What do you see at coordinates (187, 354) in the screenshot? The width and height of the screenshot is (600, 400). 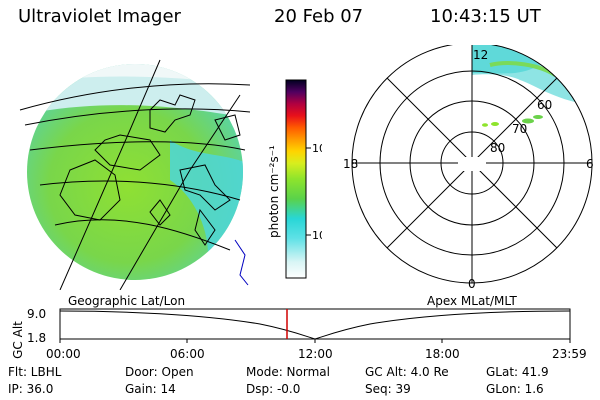 I see `time-tick-0600: 06:00` at bounding box center [187, 354].